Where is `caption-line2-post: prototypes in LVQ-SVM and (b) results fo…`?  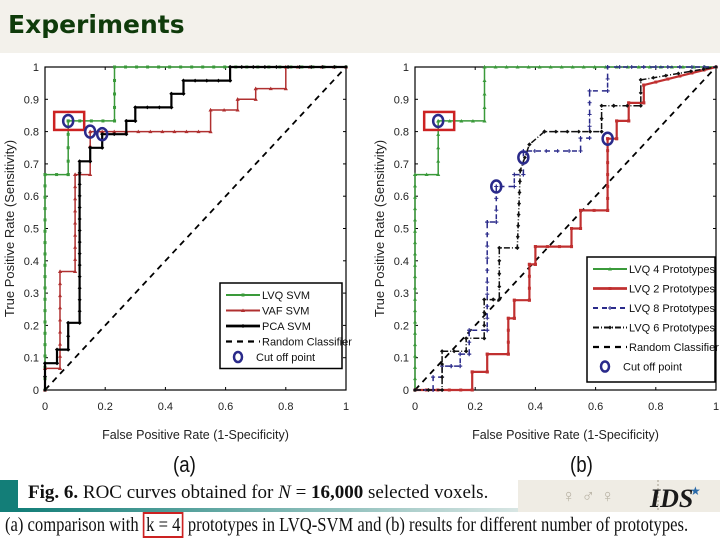 caption-line2-post: prototypes in LVQ-SVM and (b) results fo… is located at coordinates (436, 525).